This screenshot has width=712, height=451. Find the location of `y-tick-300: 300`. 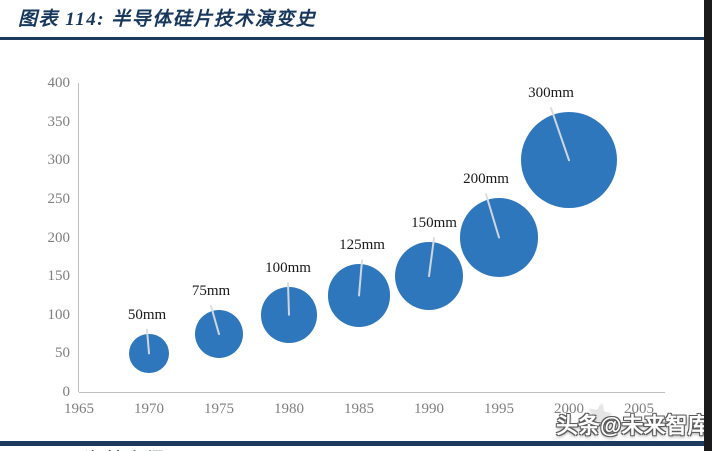

y-tick-300: 300 is located at coordinates (59, 160).